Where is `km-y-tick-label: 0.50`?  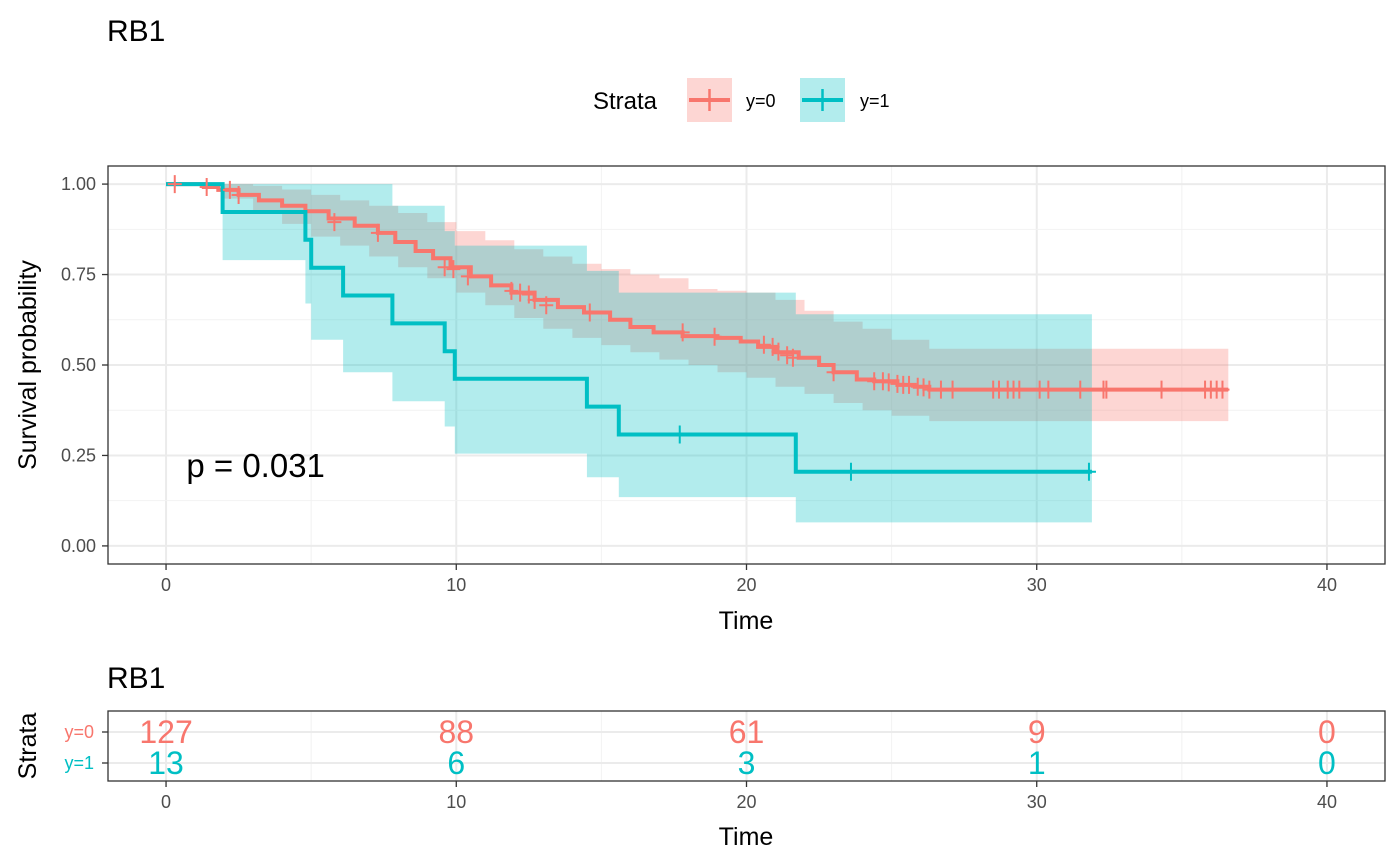 km-y-tick-label: 0.50 is located at coordinates (78, 365).